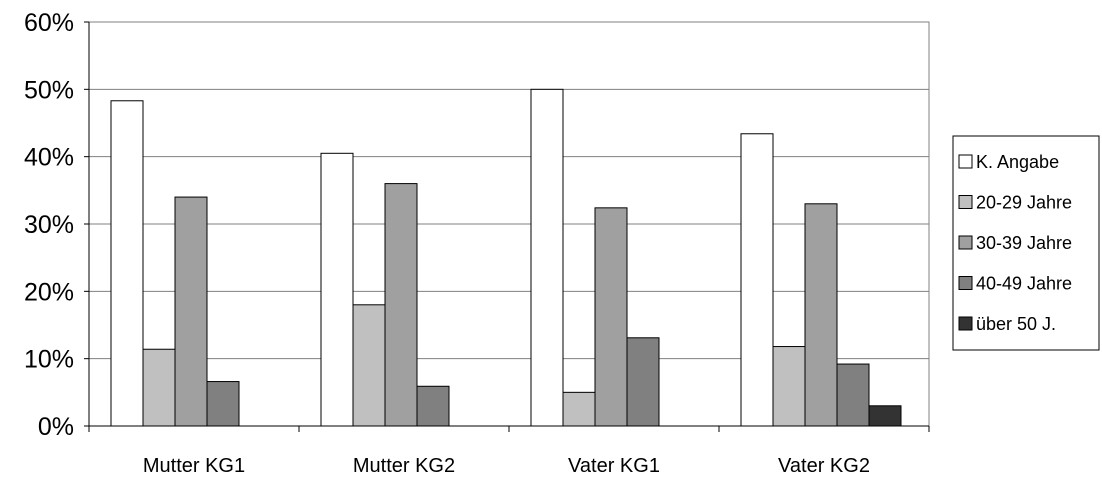 The width and height of the screenshot is (1102, 478). Describe the element at coordinates (49, 360) in the screenshot. I see `y-tick-label: 10%` at that location.